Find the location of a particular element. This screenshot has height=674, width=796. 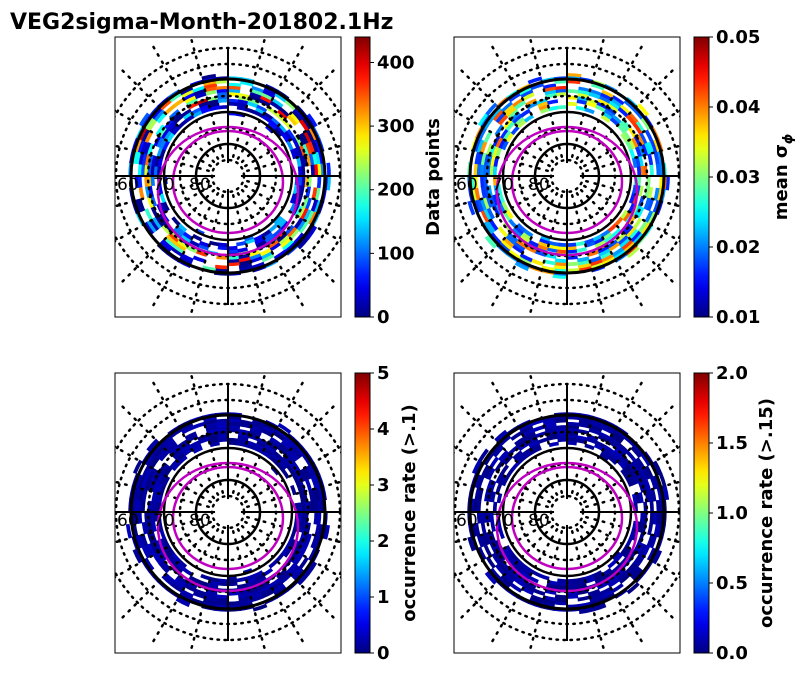

latitude-label: 80 is located at coordinates (539, 521).